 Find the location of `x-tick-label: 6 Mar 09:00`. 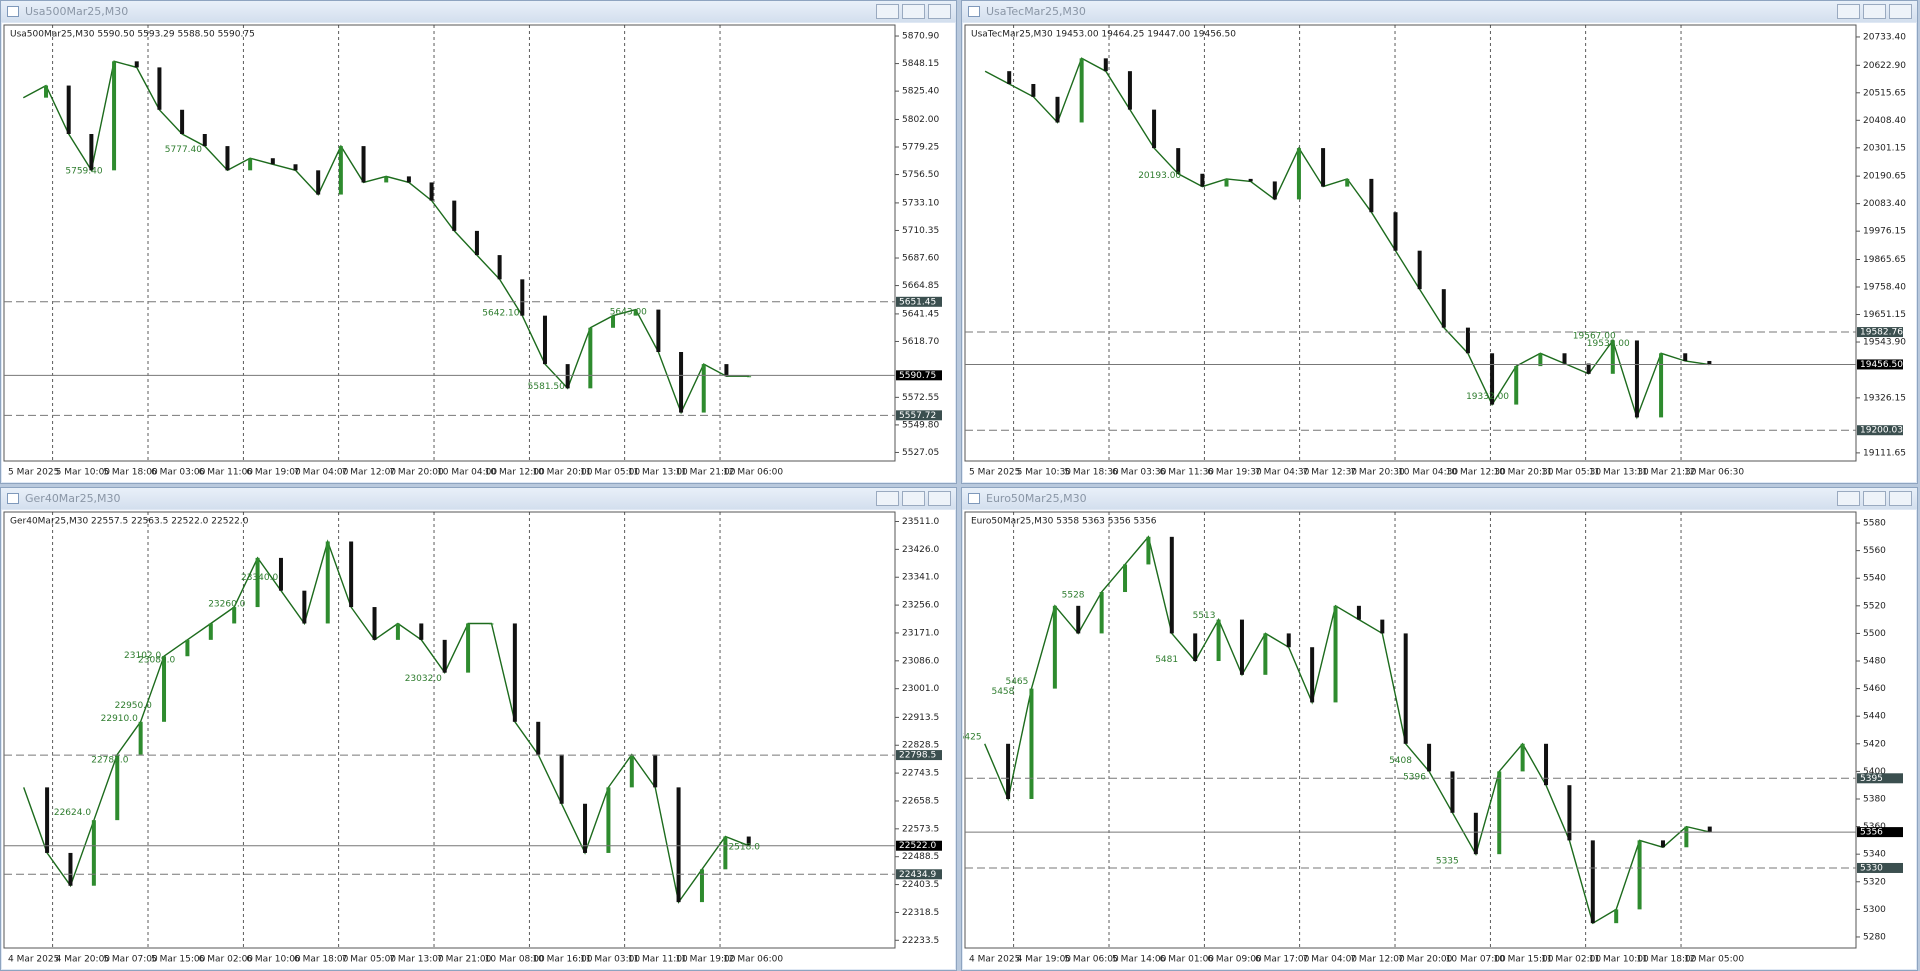

x-tick-label: 6 Mar 09:00 is located at coordinates (1234, 960).